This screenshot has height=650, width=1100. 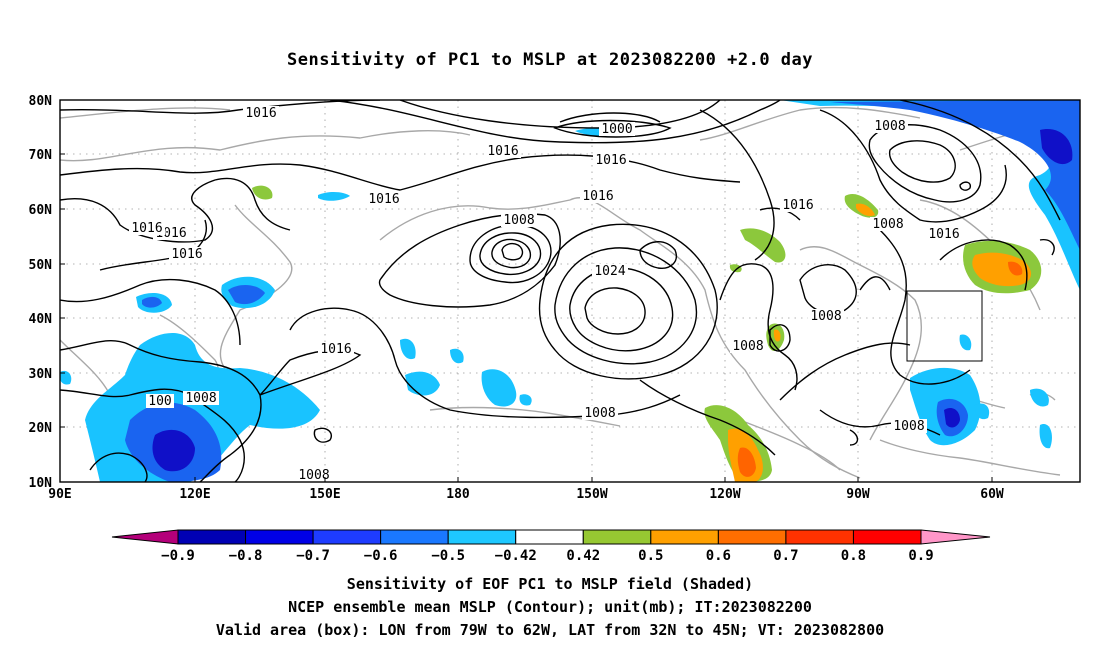 I want to click on contour-label: 100, so click(x=159, y=401).